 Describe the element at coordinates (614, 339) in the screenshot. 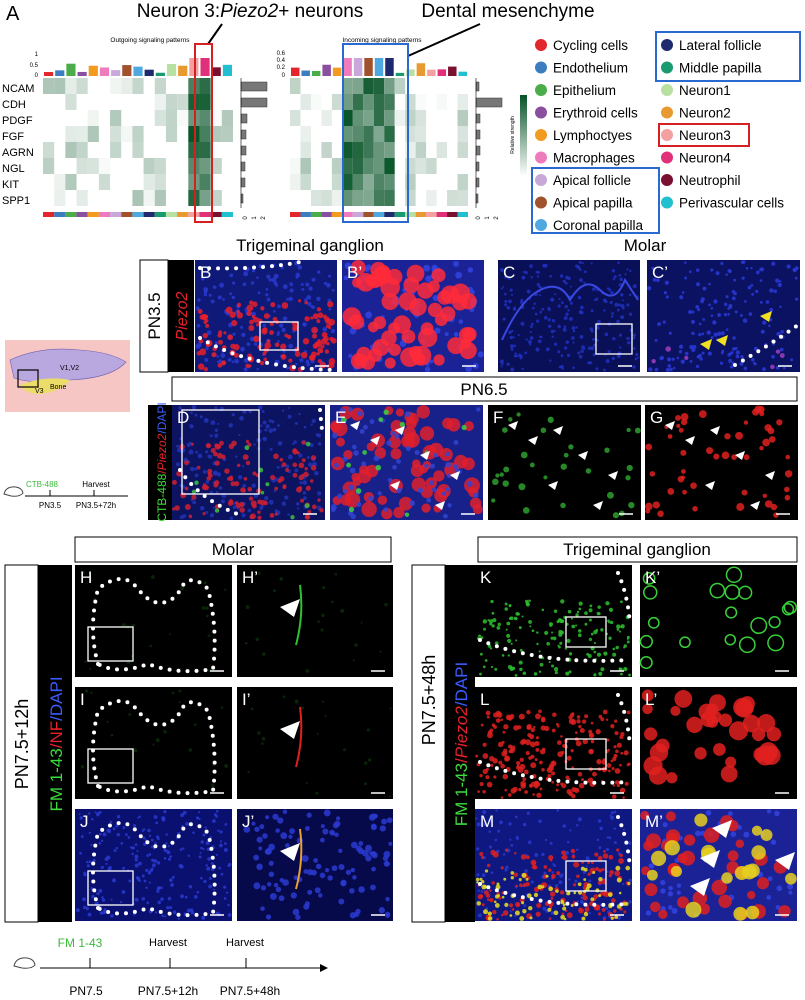

I see `inset-box` at that location.